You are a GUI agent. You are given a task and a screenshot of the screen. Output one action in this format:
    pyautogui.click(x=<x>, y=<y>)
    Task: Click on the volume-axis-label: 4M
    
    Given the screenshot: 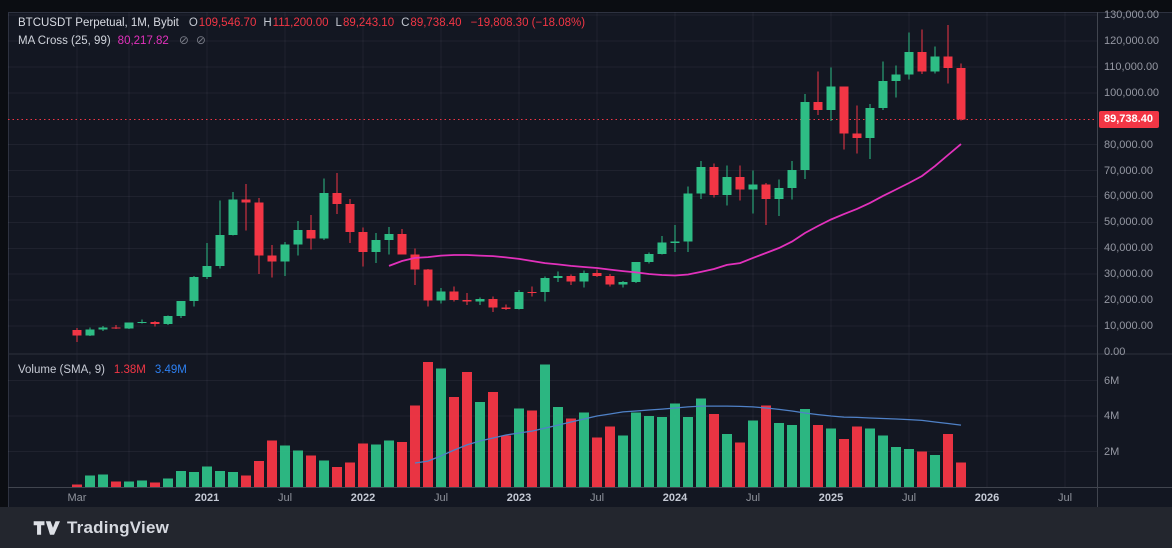 What is the action you would take?
    pyautogui.click(x=1112, y=416)
    